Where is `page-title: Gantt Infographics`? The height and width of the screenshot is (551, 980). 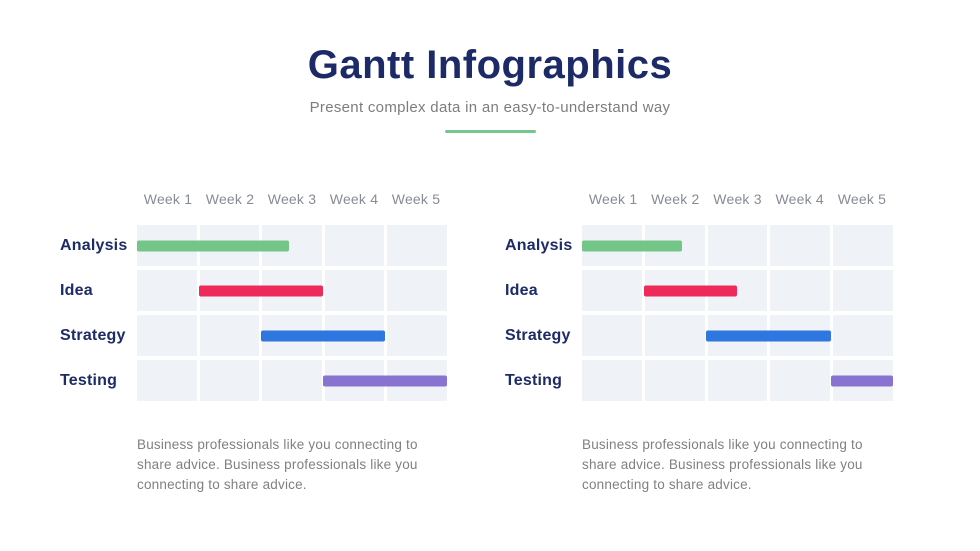
page-title: Gantt Infographics is located at coordinates (490, 65).